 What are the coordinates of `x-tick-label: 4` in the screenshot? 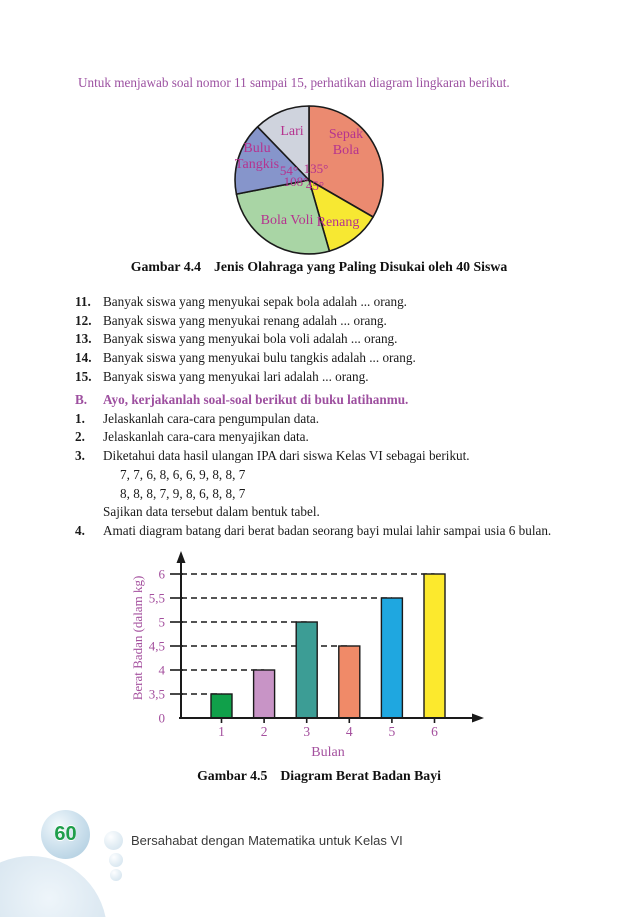 It's located at (349, 731).